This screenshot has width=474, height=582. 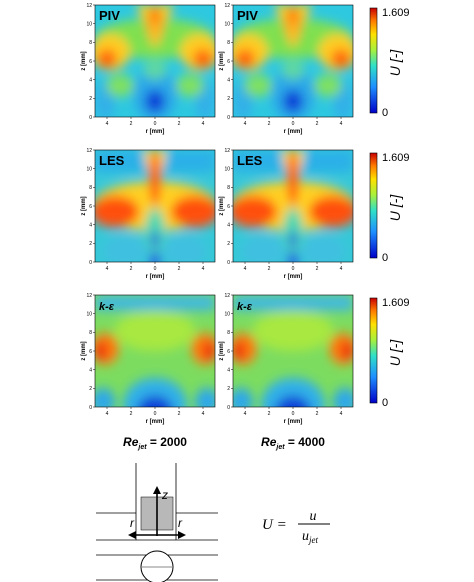 I want to click on schematic-z-label: z, so click(x=164, y=495).